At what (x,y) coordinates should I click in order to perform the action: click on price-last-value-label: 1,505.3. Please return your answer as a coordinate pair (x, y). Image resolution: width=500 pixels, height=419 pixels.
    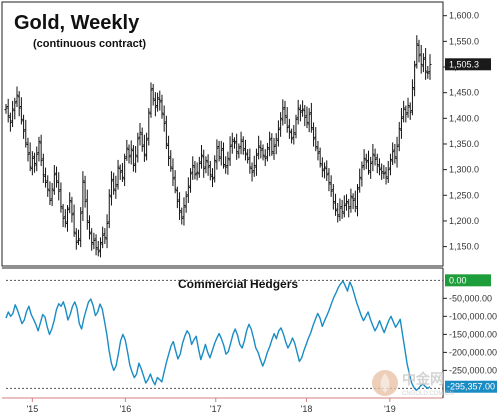
    Looking at the image, I should click on (464, 64).